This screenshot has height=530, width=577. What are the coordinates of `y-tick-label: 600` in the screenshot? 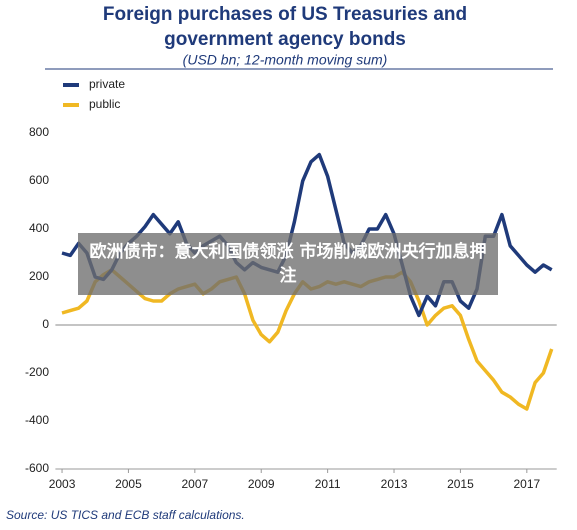 It's located at (39, 180).